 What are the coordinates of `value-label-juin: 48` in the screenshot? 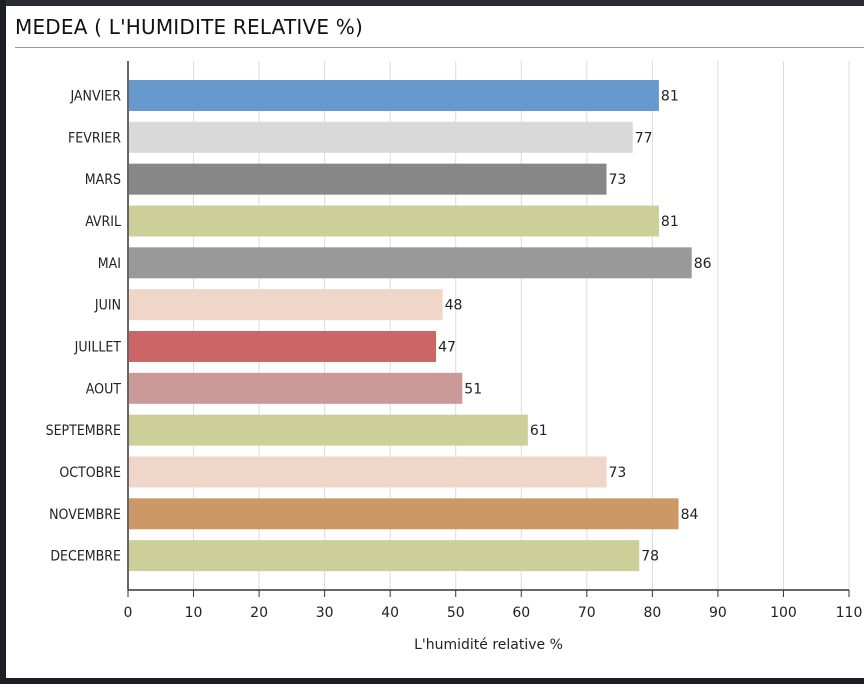 It's located at (454, 306).